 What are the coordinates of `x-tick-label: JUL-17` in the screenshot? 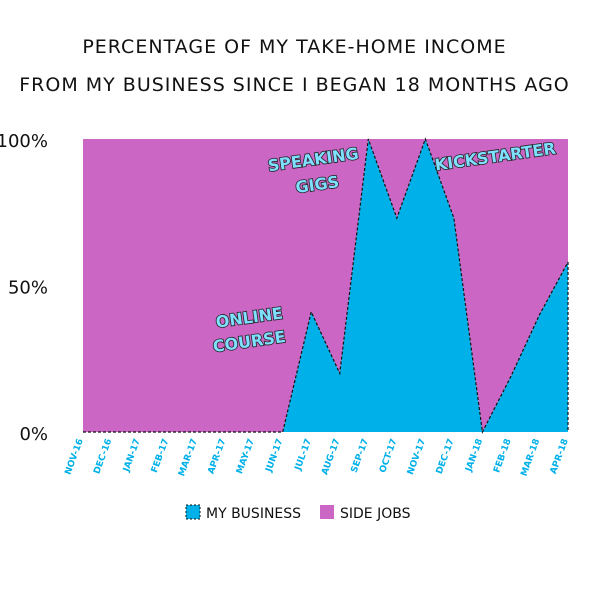 It's located at (303, 455).